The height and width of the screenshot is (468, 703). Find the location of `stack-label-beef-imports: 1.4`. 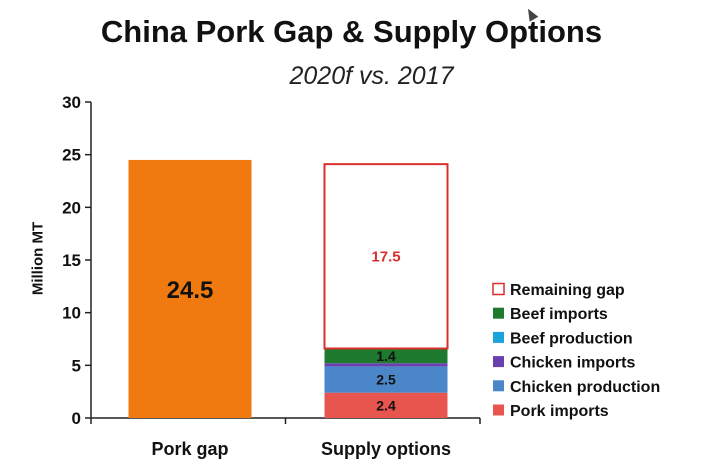

stack-label-beef-imports: 1.4 is located at coordinates (386, 356).